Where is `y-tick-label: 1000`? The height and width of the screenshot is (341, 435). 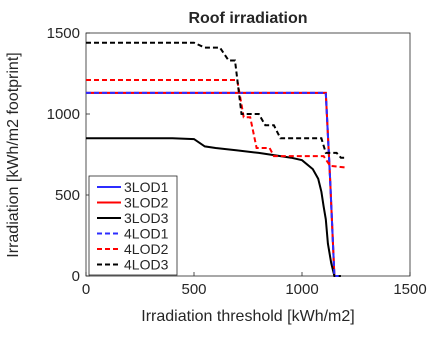
y-tick-label: 1000 is located at coordinates (63, 114).